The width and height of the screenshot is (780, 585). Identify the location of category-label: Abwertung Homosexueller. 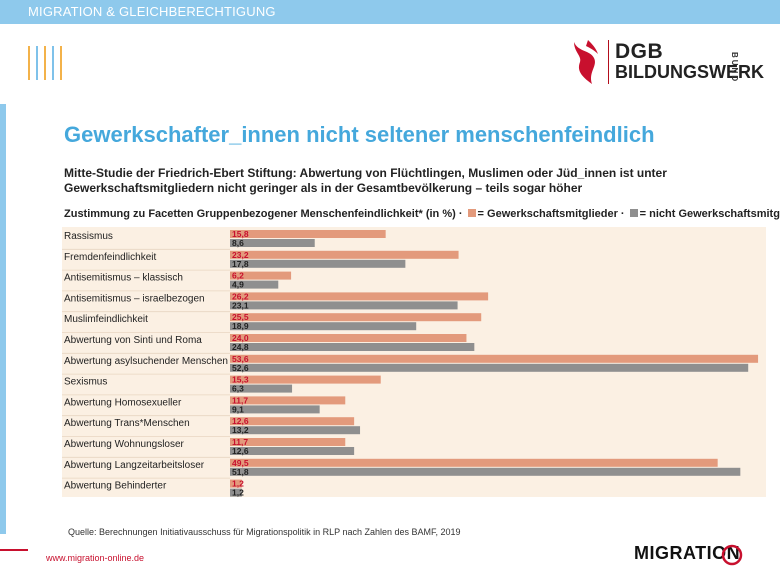
(123, 402).